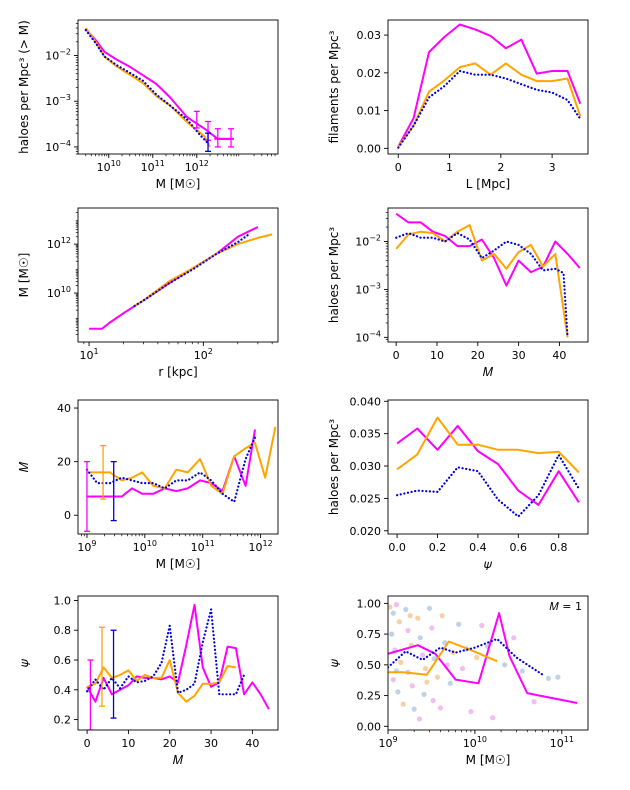  I want to click on x-axis-label: L [Mpc], so click(488, 184).